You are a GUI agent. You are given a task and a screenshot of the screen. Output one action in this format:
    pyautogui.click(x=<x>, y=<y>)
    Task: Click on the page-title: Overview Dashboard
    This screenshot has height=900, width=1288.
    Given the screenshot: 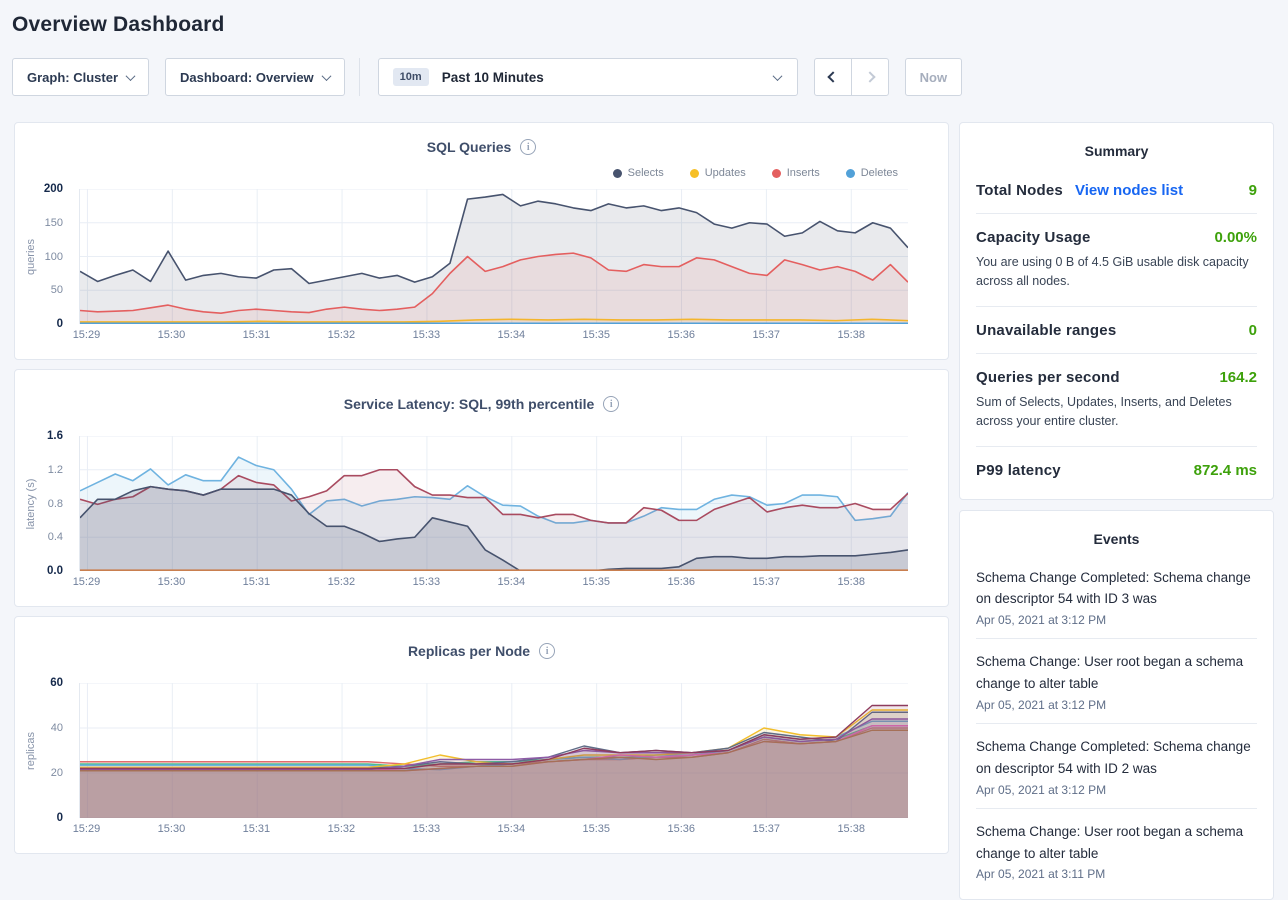 What is the action you would take?
    pyautogui.click(x=118, y=24)
    